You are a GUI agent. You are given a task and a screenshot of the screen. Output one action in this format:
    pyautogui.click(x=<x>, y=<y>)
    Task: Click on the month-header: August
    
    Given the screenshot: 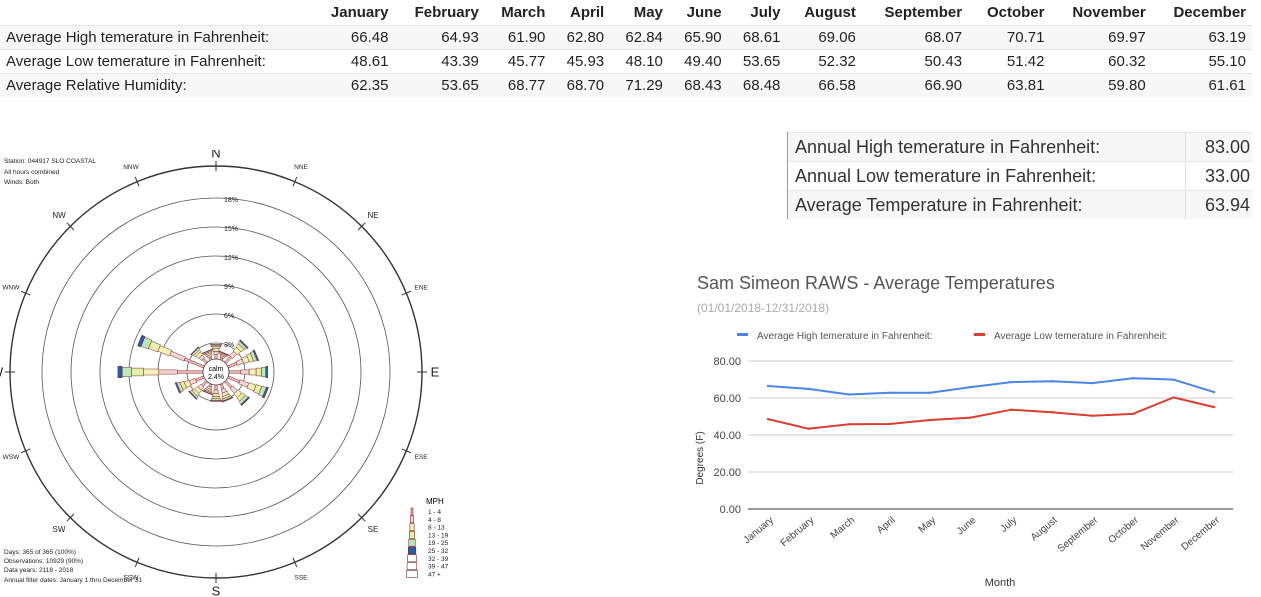 What is the action you would take?
    pyautogui.click(x=824, y=13)
    